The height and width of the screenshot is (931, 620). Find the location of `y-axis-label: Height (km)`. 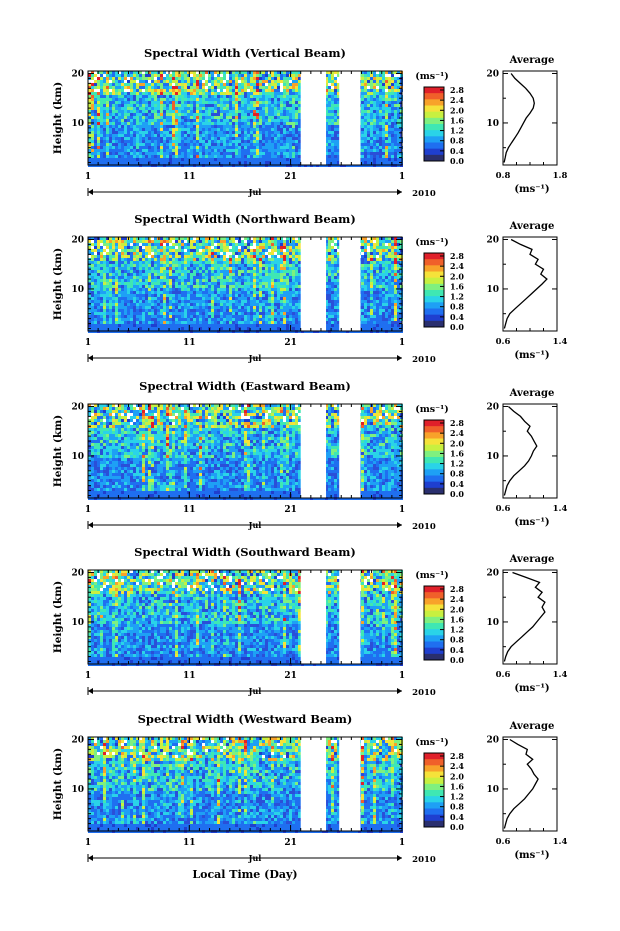

y-axis-label: Height (km) is located at coordinates (58, 118).